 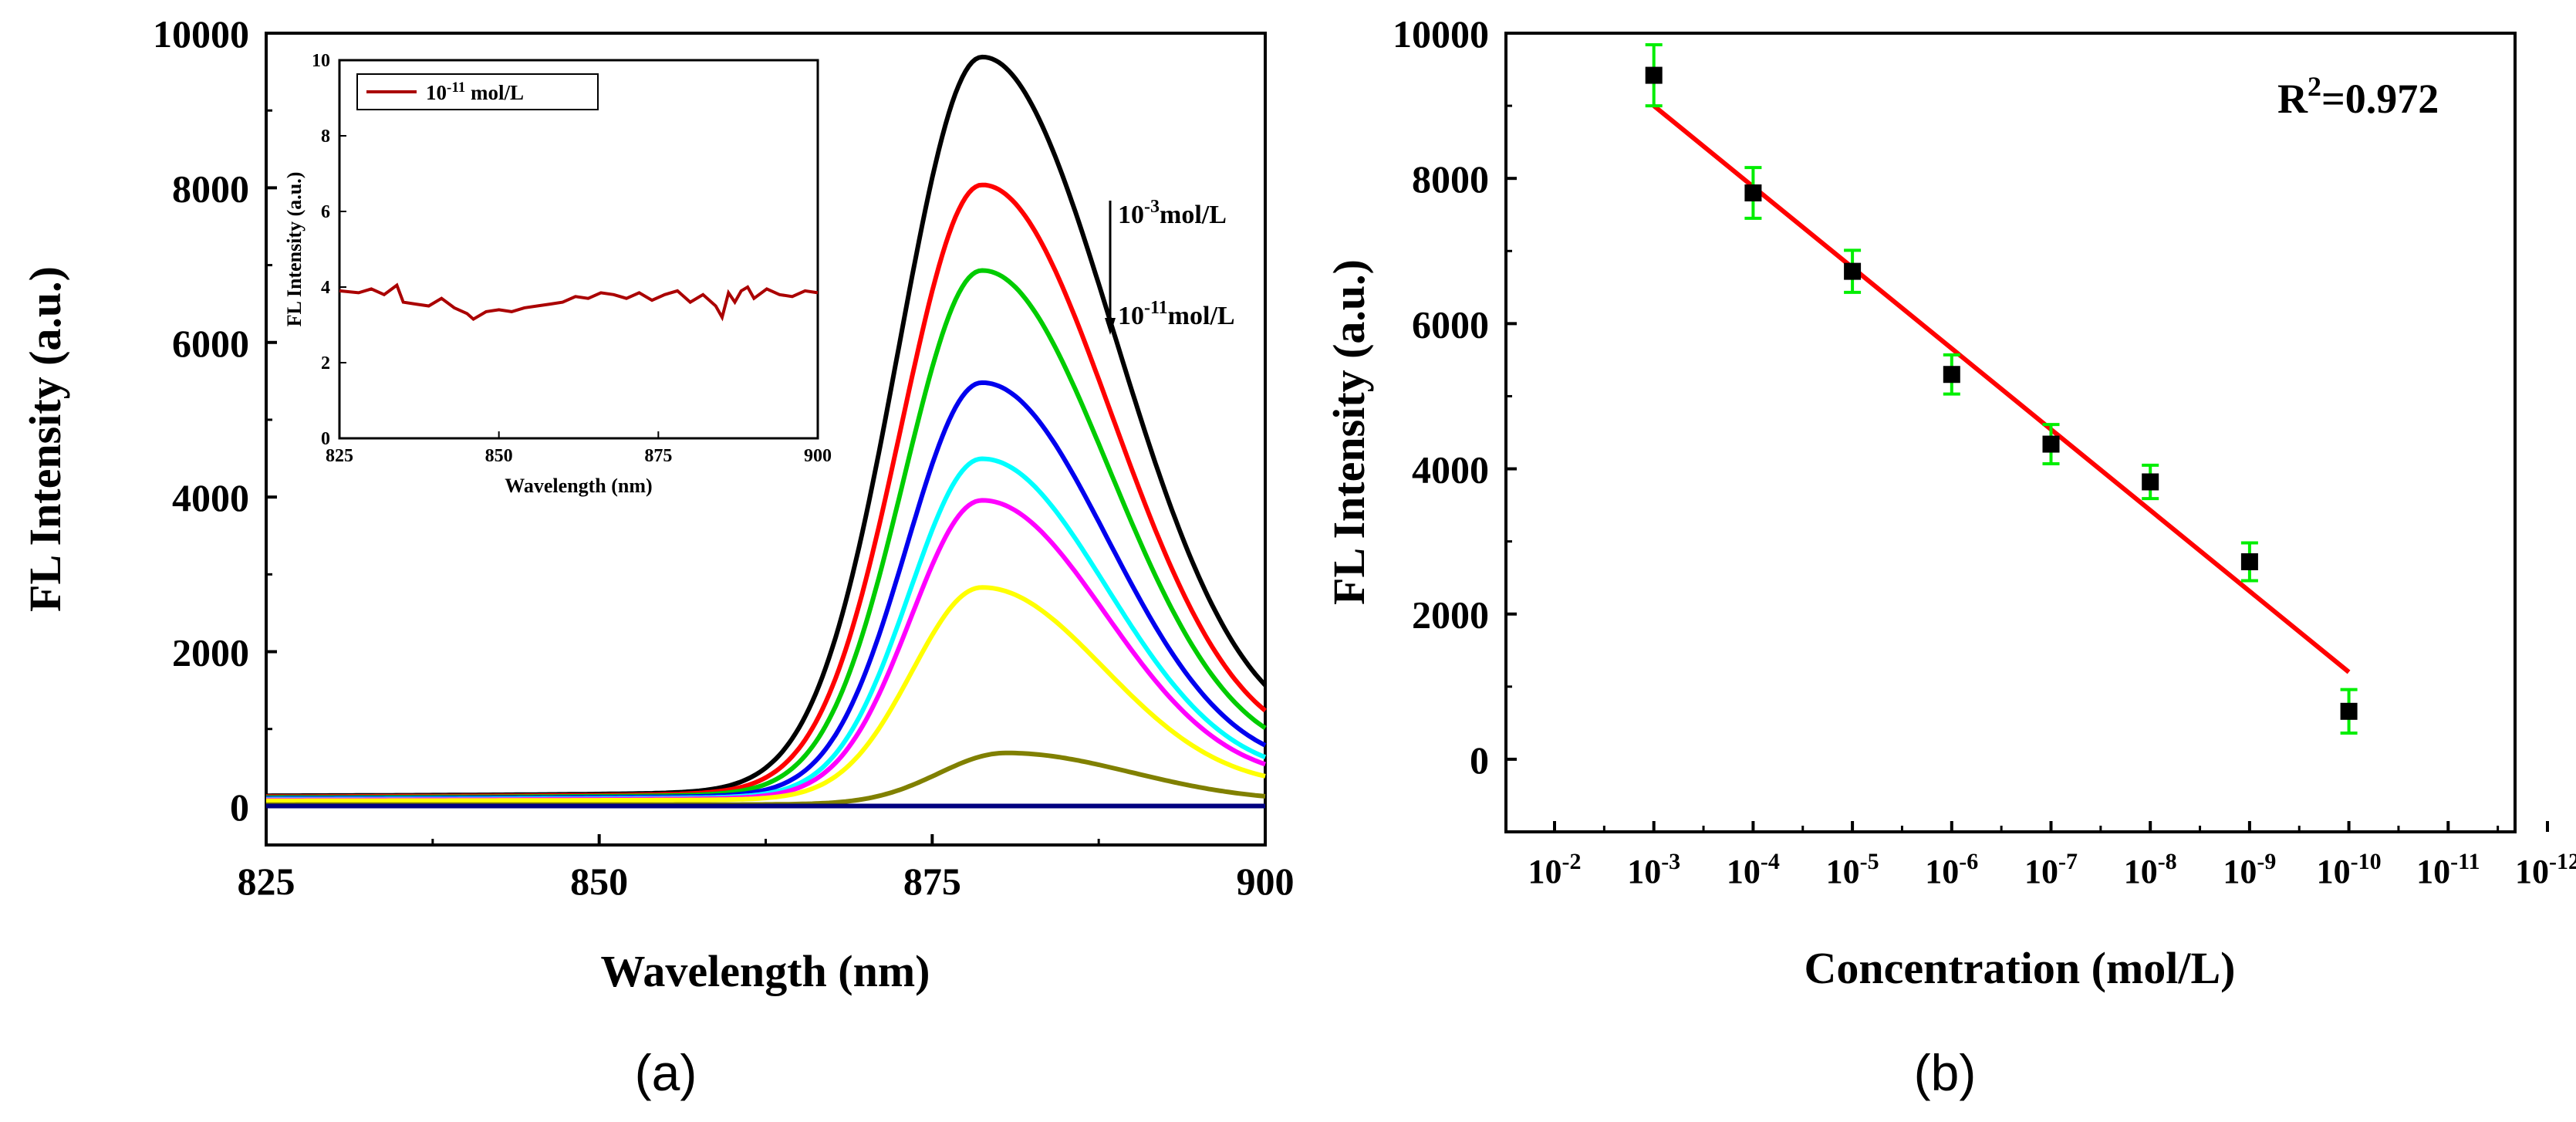 I want to click on panel-b-y-tick-label: 10000, so click(x=1441, y=34).